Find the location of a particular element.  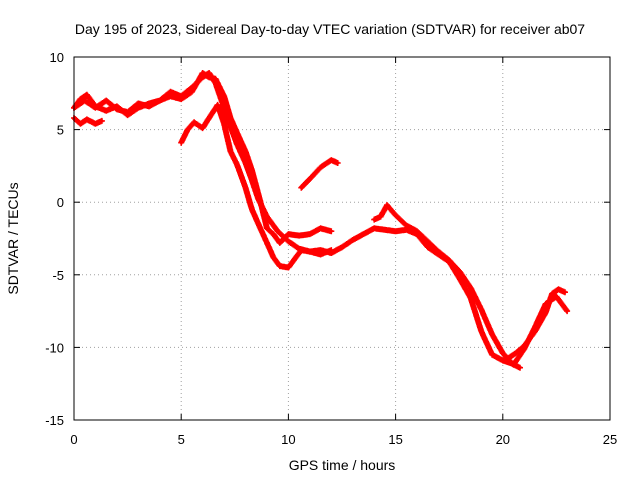

x-tick-label: 0 is located at coordinates (73, 439).